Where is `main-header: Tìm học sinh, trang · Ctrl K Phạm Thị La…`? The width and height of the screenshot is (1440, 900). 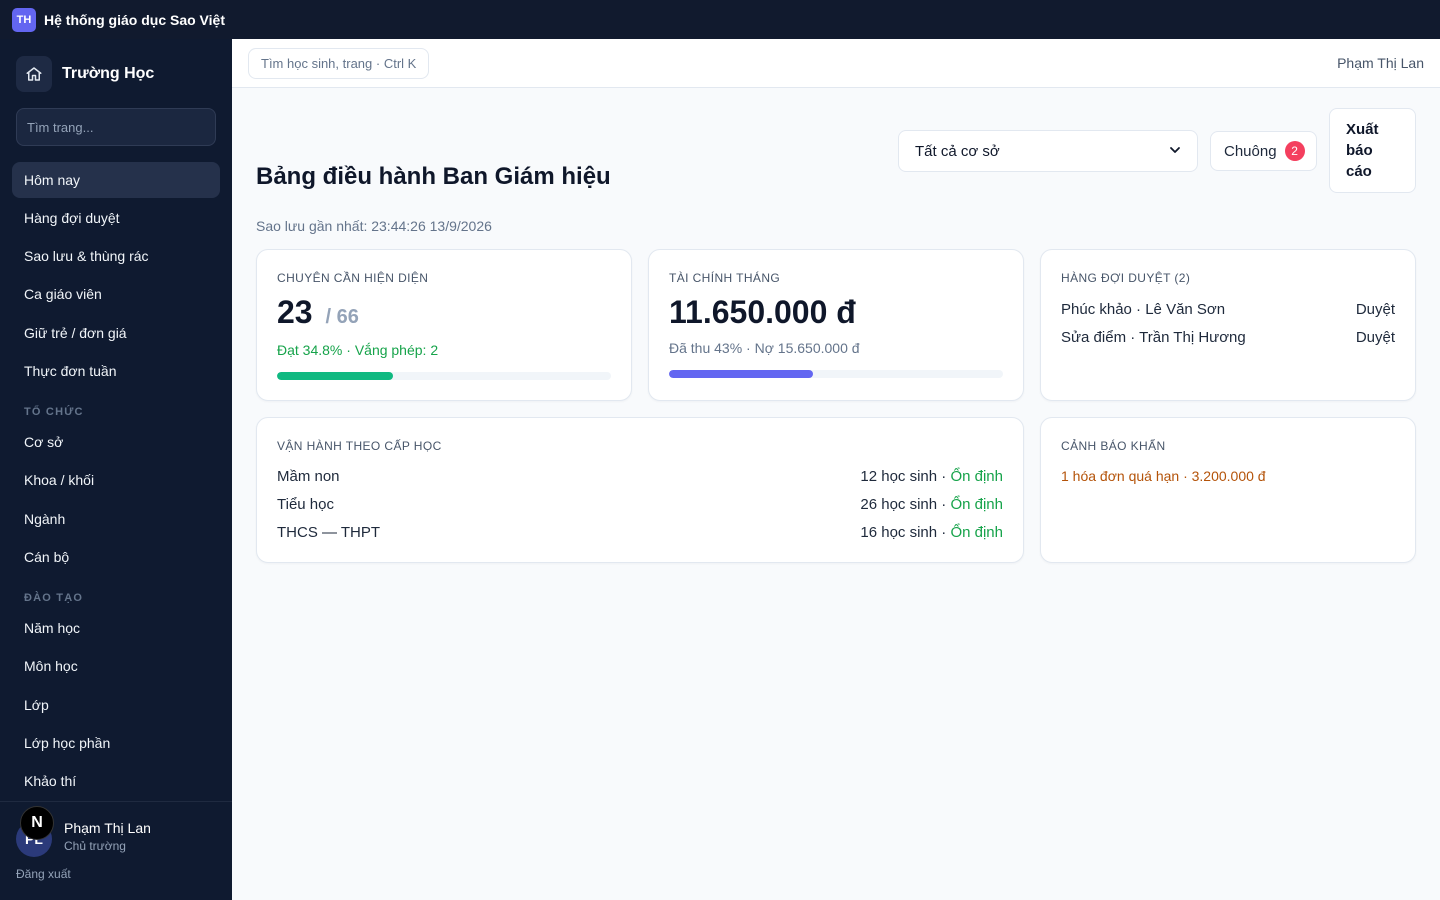
main-header: Tìm học sinh, trang · Ctrl K Phạm Thị La… is located at coordinates (836, 63).